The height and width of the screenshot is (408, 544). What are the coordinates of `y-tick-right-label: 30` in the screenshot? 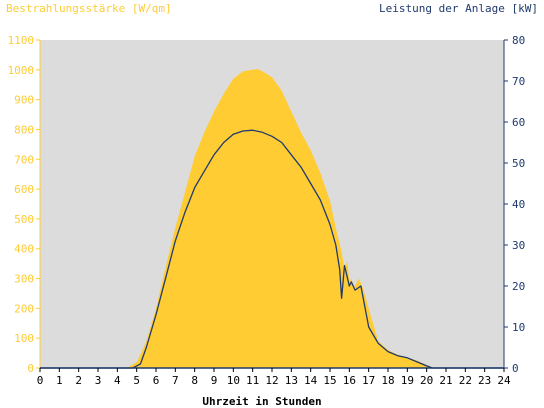 It's located at (518, 245).